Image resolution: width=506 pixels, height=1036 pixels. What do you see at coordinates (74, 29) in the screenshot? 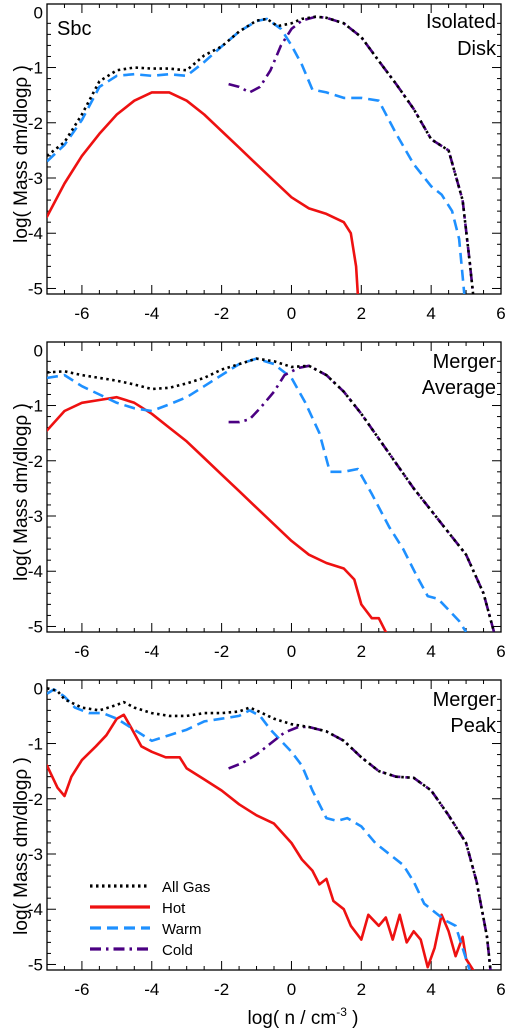
I see `panel-annotation: Sbc` at bounding box center [74, 29].